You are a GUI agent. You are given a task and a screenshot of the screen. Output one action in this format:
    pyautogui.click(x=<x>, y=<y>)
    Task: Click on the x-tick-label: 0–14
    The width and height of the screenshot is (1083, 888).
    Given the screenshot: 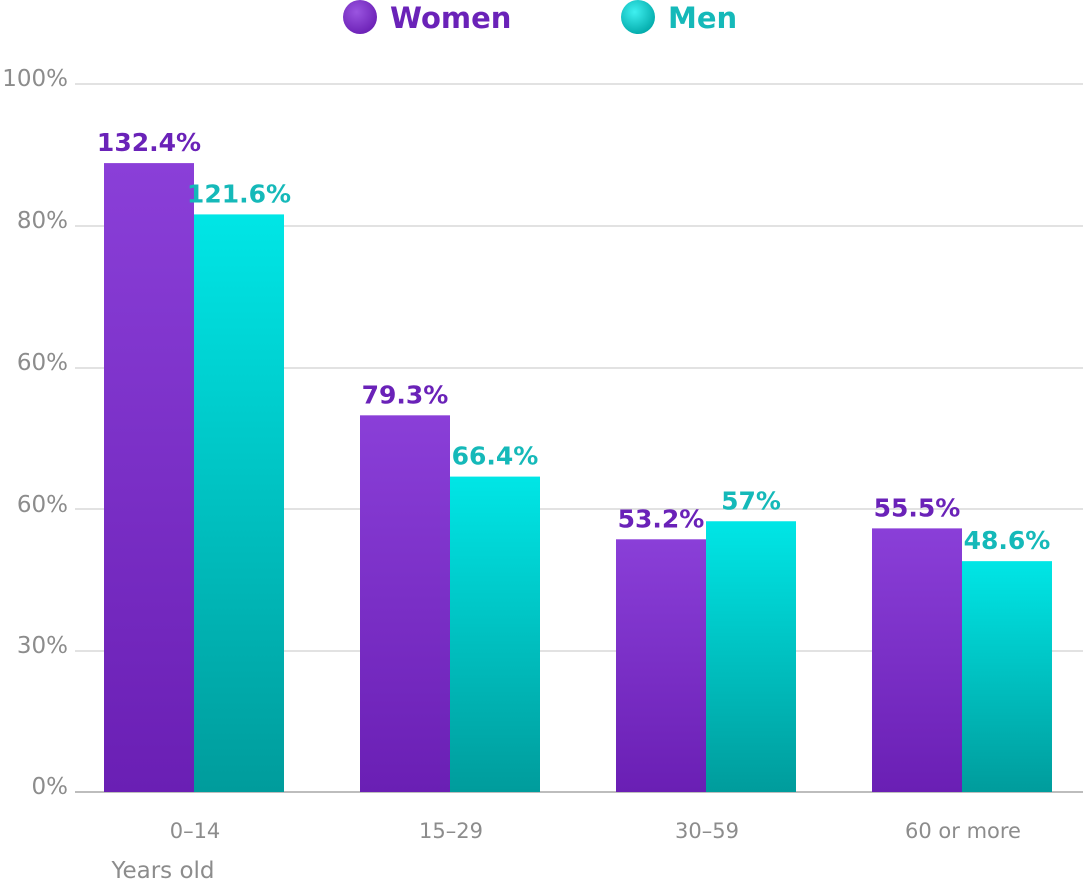 What is the action you would take?
    pyautogui.click(x=195, y=831)
    